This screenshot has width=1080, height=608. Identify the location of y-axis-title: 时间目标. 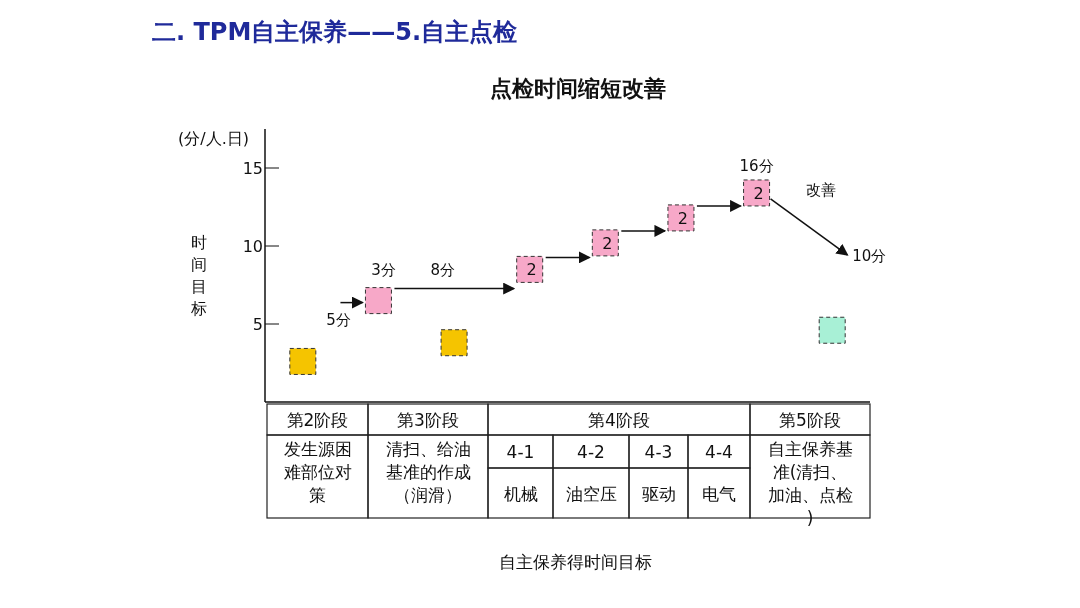
(198, 275).